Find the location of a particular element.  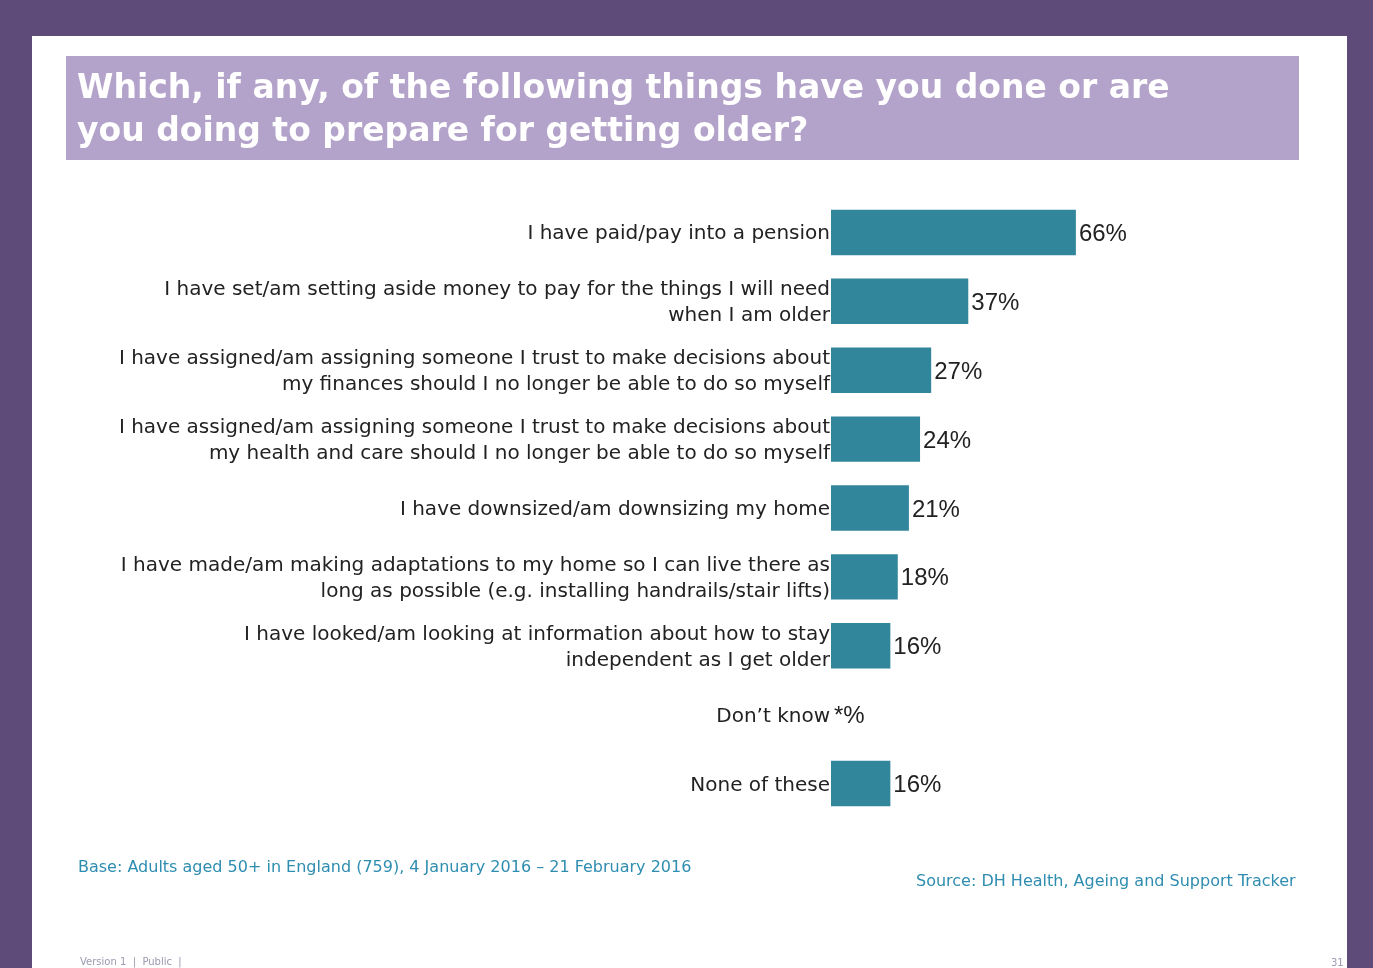

y-tick-label: I have assigned/am assigning someone I trust to make decisions about my health and care should I no longer be able to do so myself is located at coordinates (474, 439).